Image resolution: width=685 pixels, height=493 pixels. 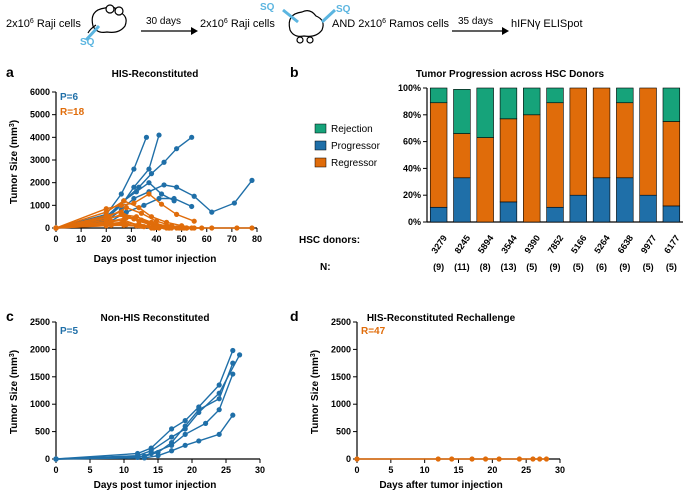 What do you see at coordinates (578, 208) in the screenshot?
I see `panel-b-bar-progressor` at bounding box center [578, 208].